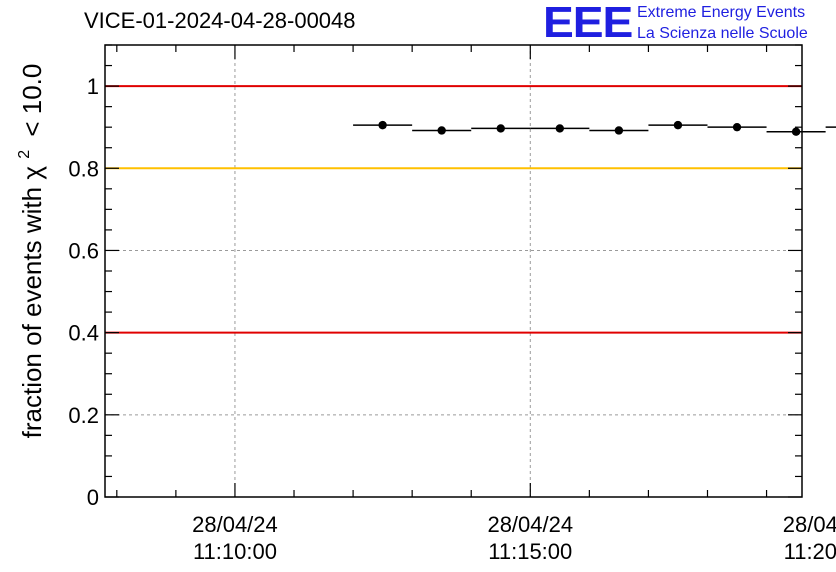  I want to click on y-tick-label: 1, so click(93, 86).